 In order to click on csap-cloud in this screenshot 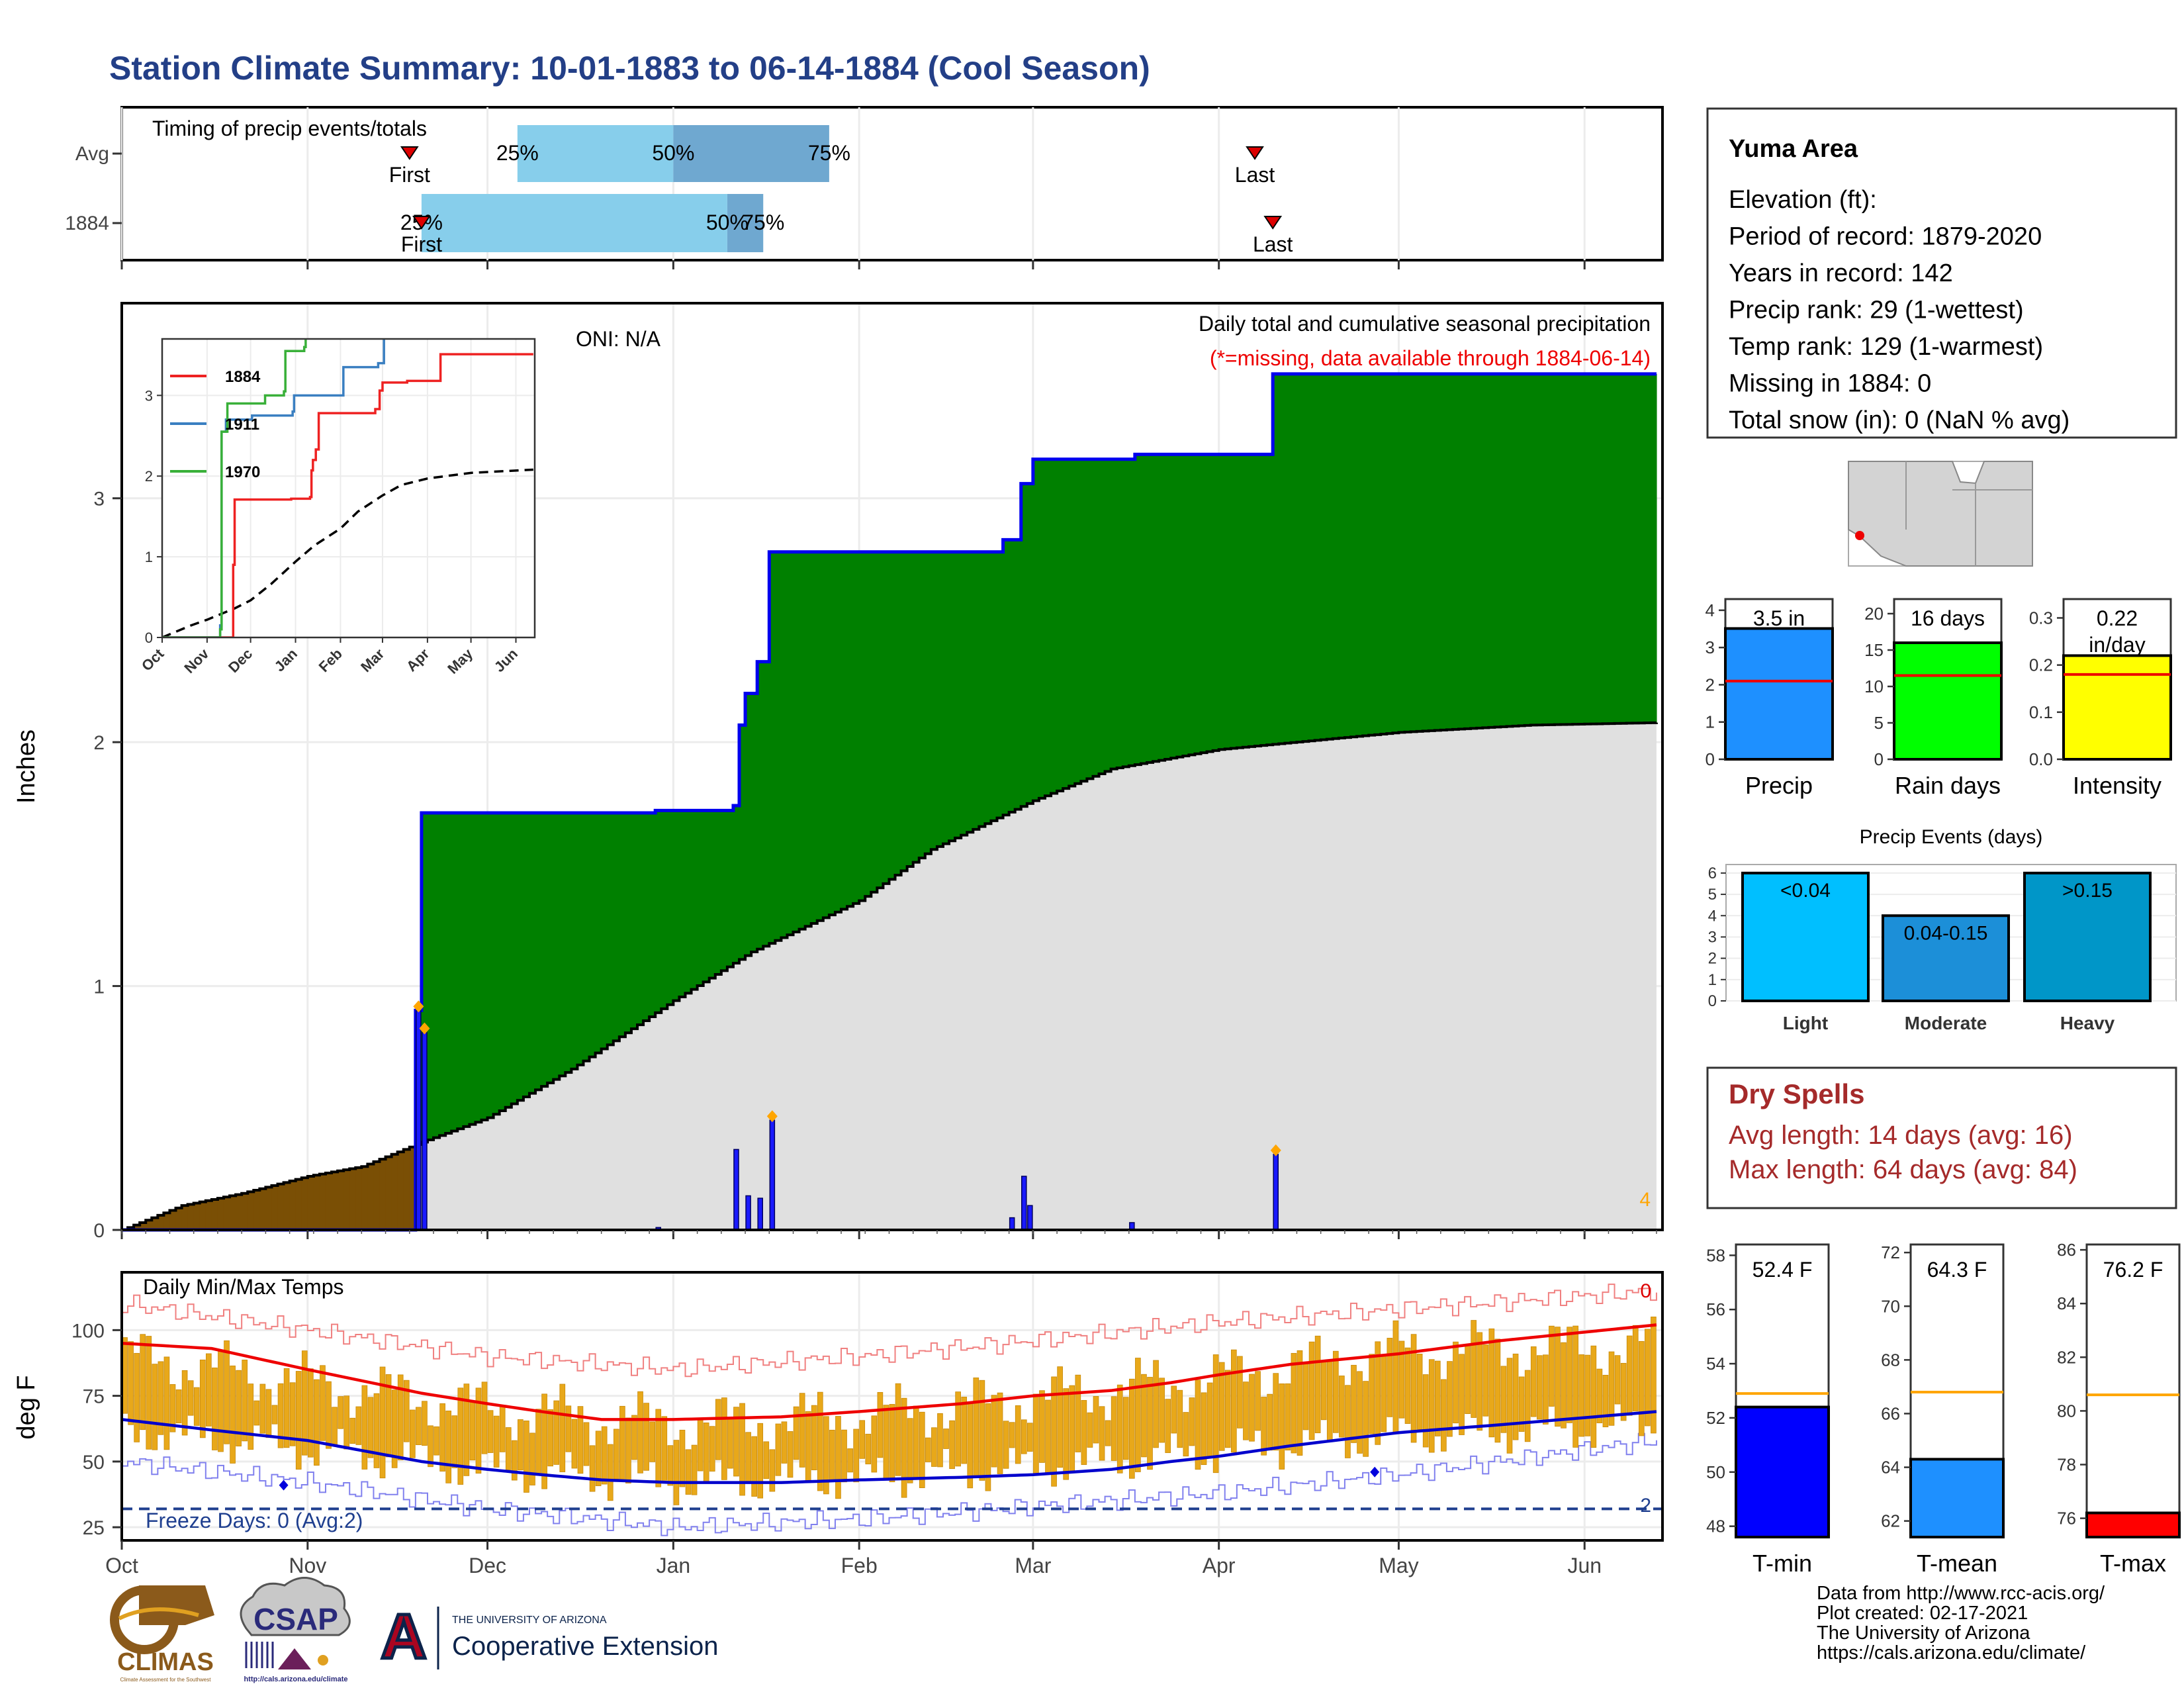, I will do `click(295, 1606)`.